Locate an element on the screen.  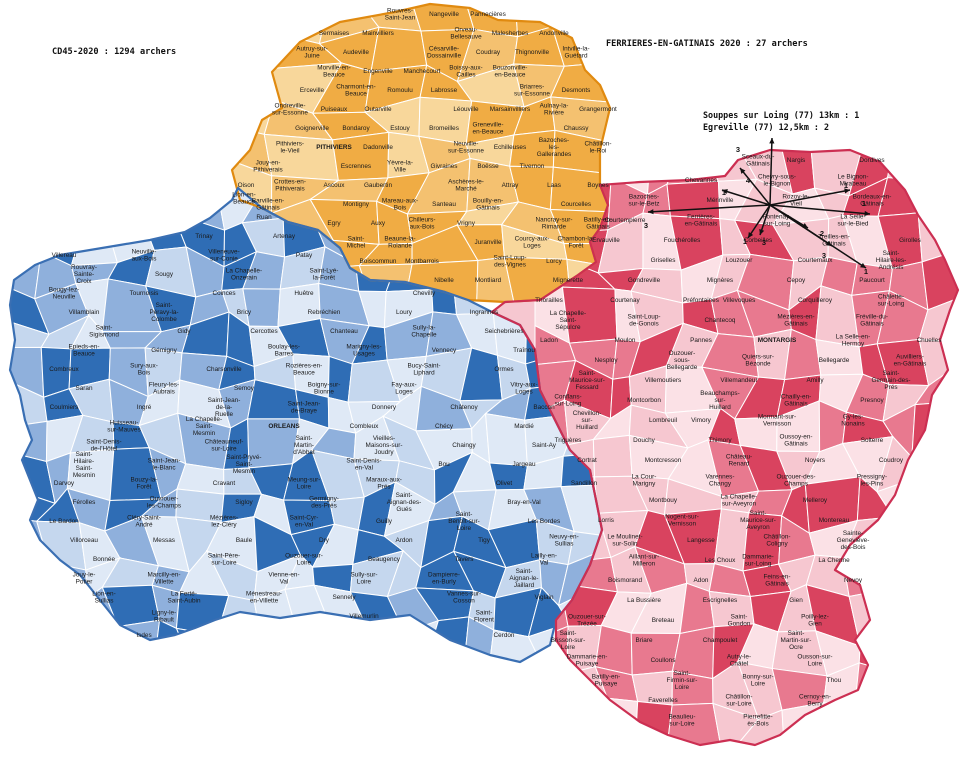
east-commune-label: Chantecoq is located at coordinates (720, 320).